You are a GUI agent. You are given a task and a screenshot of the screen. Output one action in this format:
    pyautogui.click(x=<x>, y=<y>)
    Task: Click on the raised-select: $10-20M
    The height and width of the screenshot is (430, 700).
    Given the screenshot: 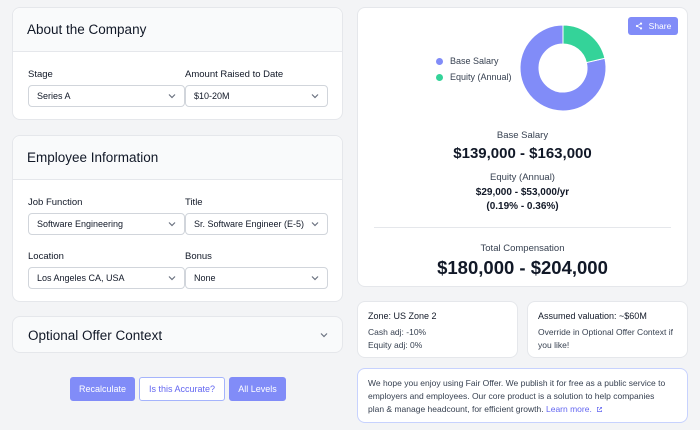 What is the action you would take?
    pyautogui.click(x=256, y=96)
    